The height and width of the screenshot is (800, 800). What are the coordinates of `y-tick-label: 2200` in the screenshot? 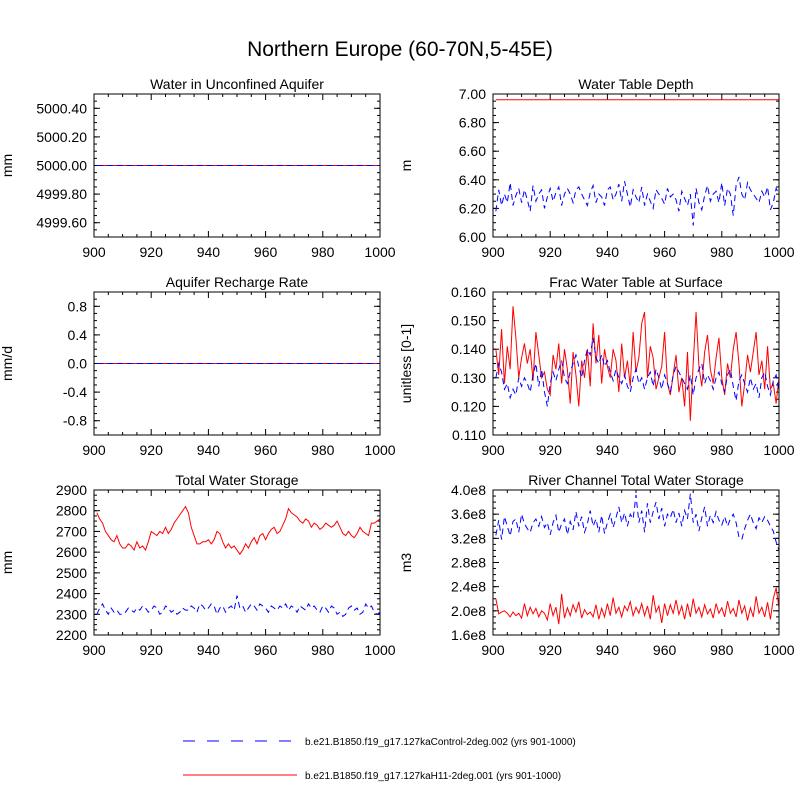 It's located at (71, 635).